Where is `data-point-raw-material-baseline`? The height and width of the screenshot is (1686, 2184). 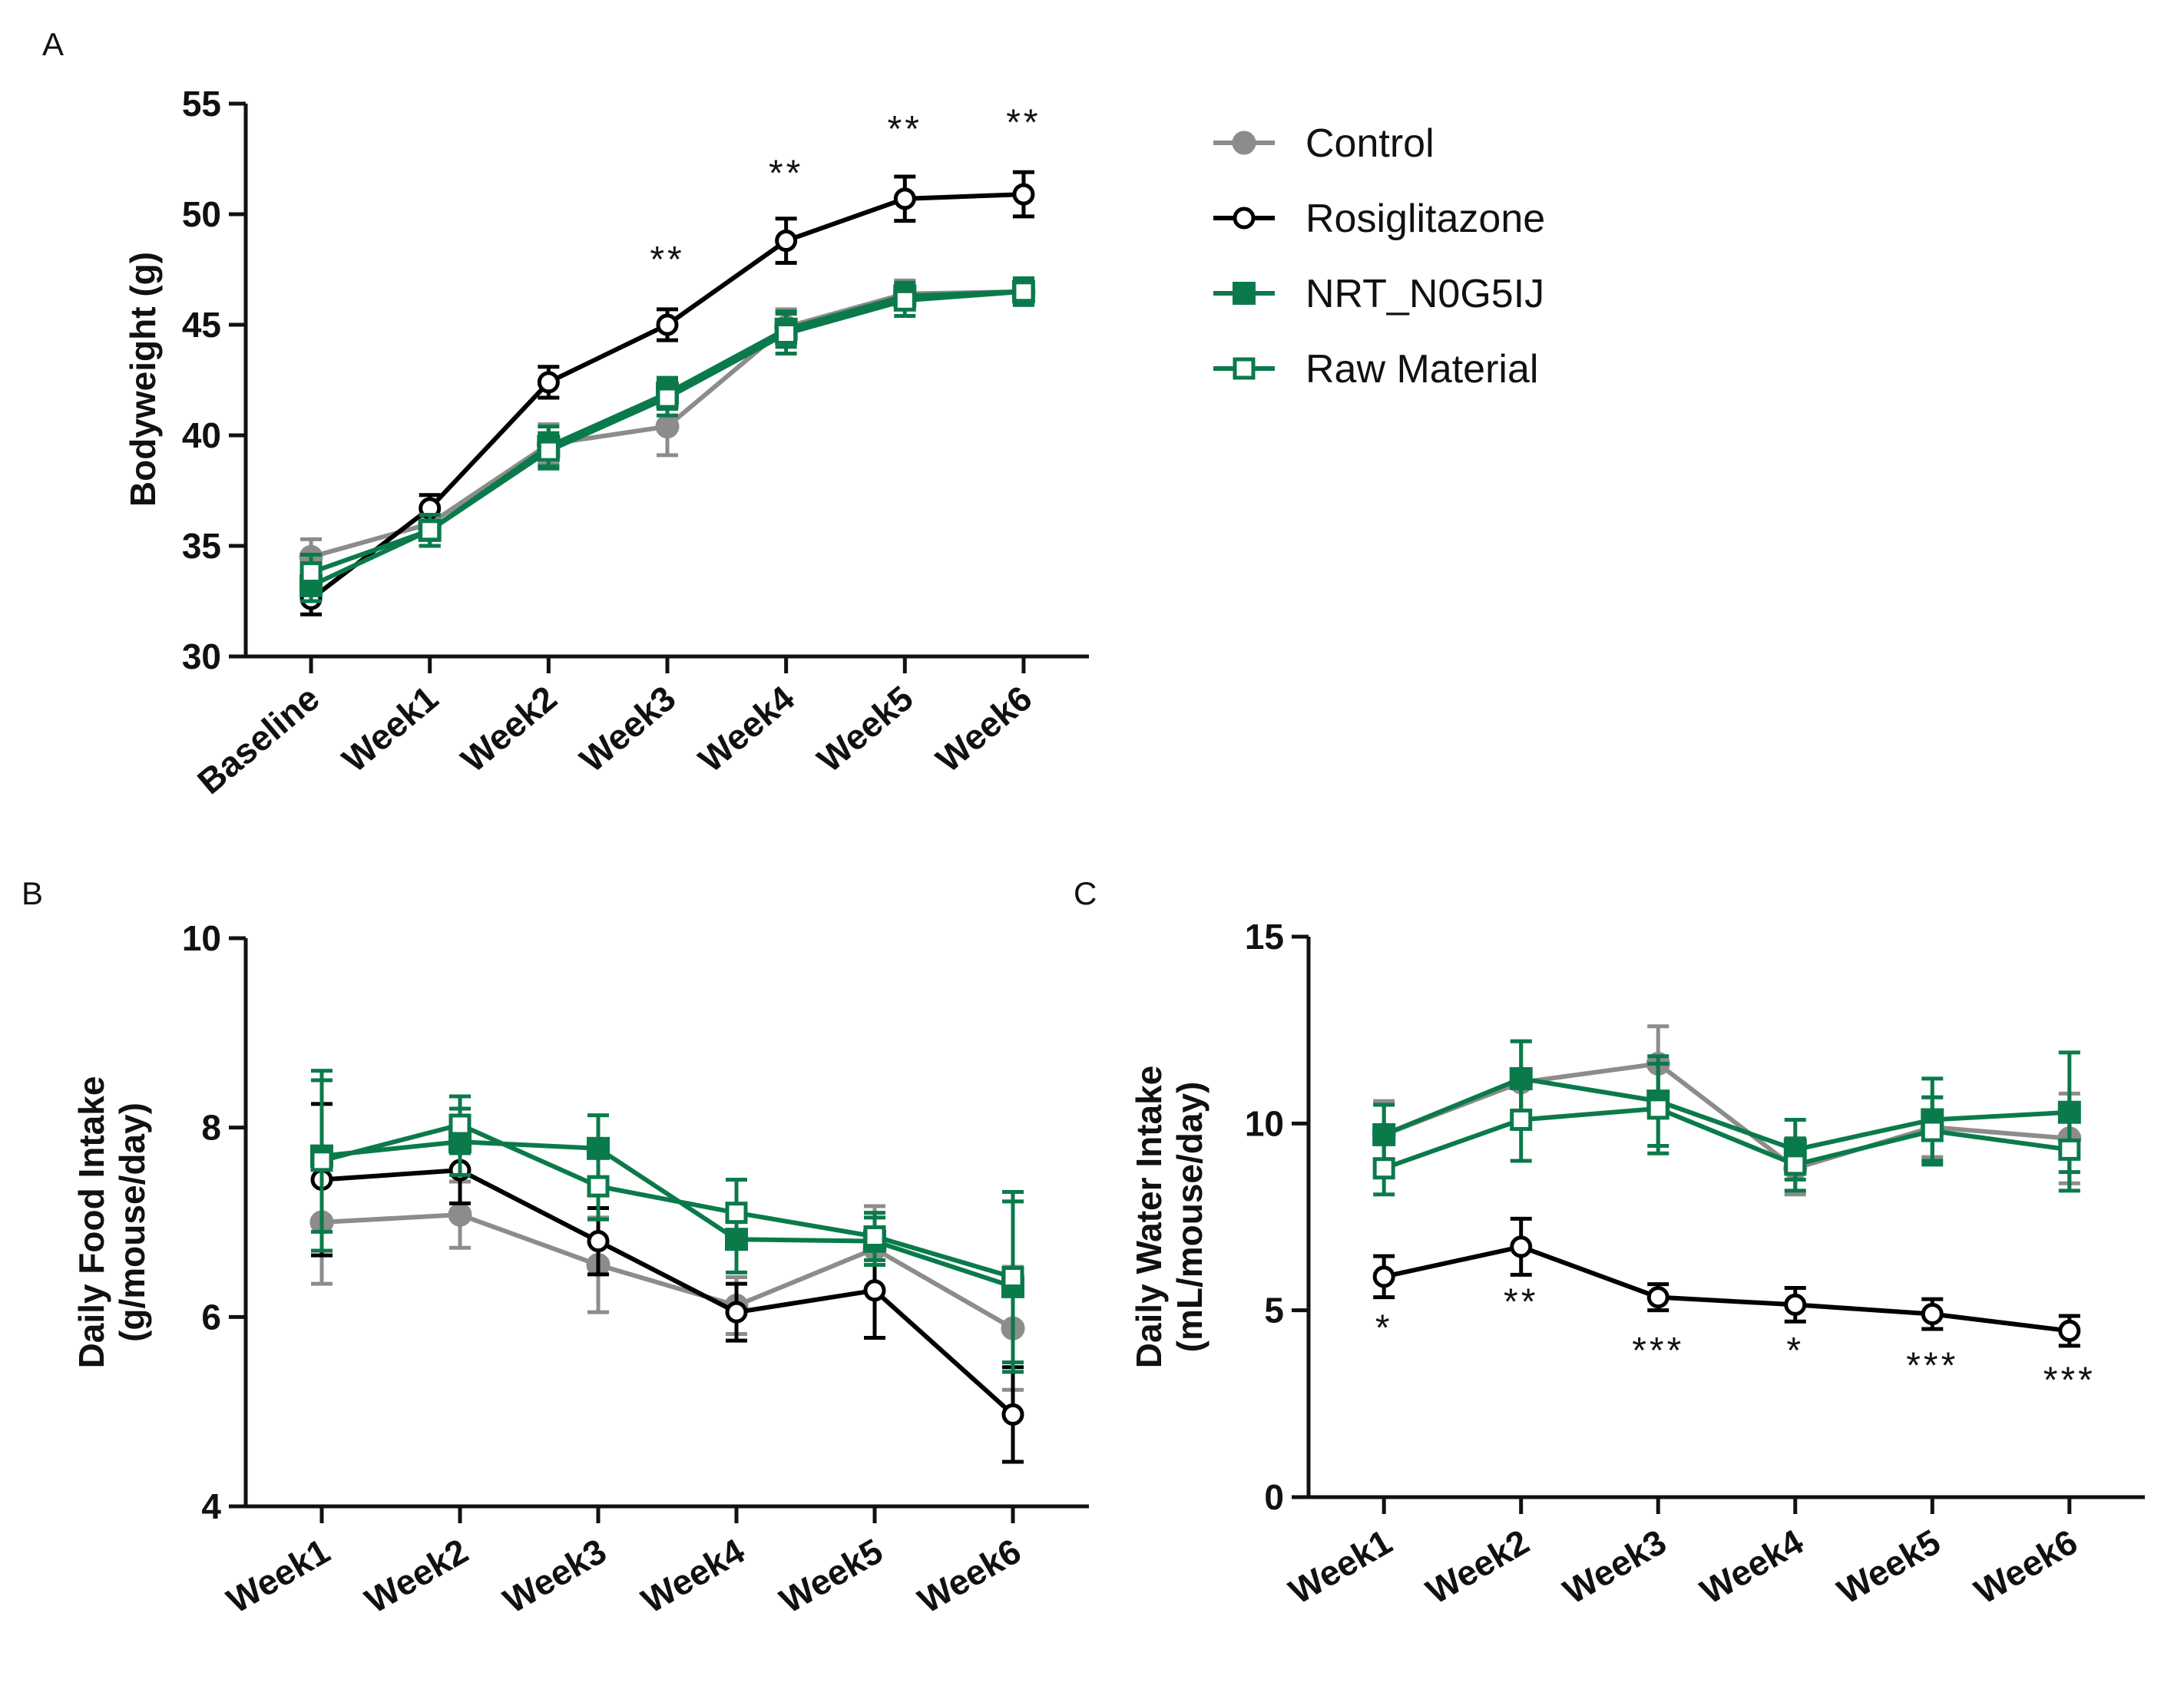 data-point-raw-material-baseline is located at coordinates (311, 572).